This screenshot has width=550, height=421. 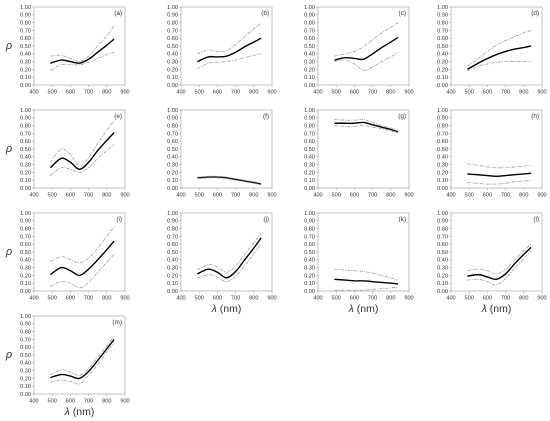 I want to click on plot-frame, so click(x=79, y=46).